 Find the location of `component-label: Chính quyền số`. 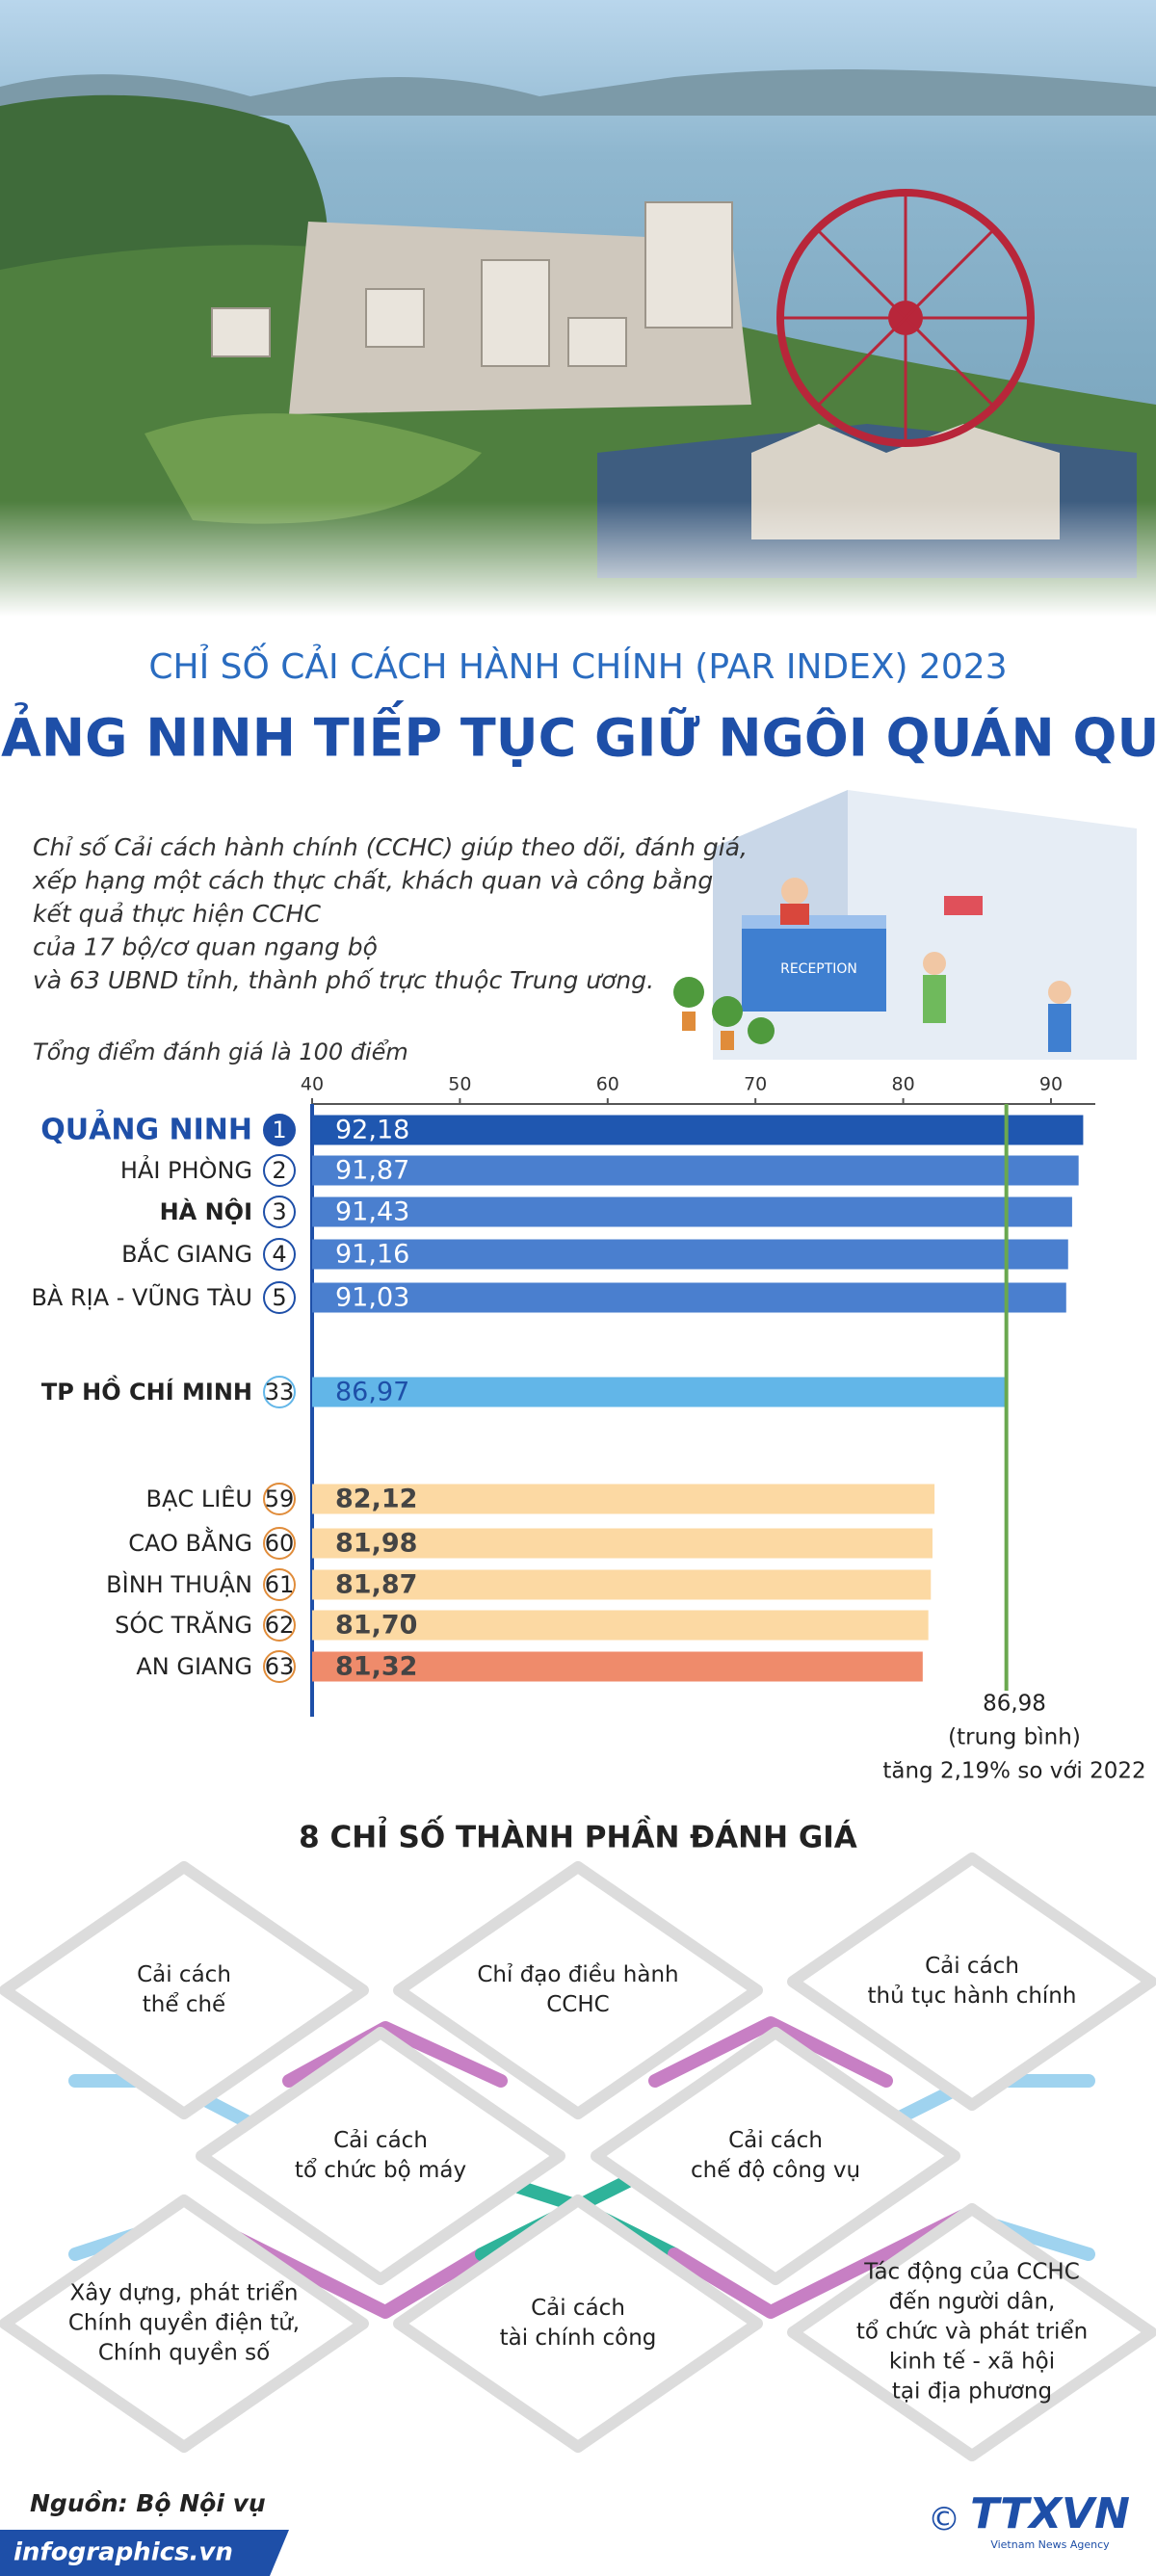

component-label: Chính quyền số is located at coordinates (184, 2353).